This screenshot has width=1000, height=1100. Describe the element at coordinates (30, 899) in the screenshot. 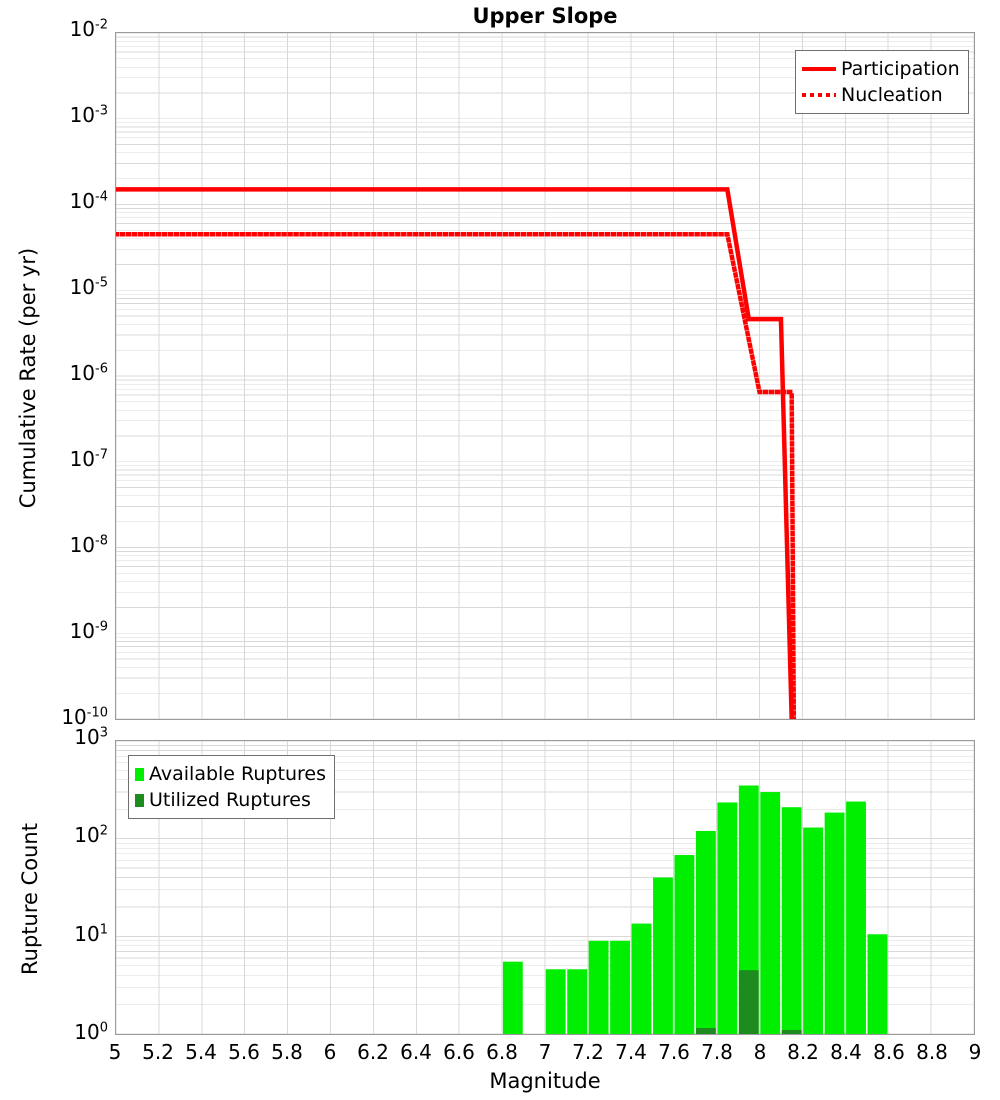

I see `bottom-panel-ylabel: Rupture Count` at that location.